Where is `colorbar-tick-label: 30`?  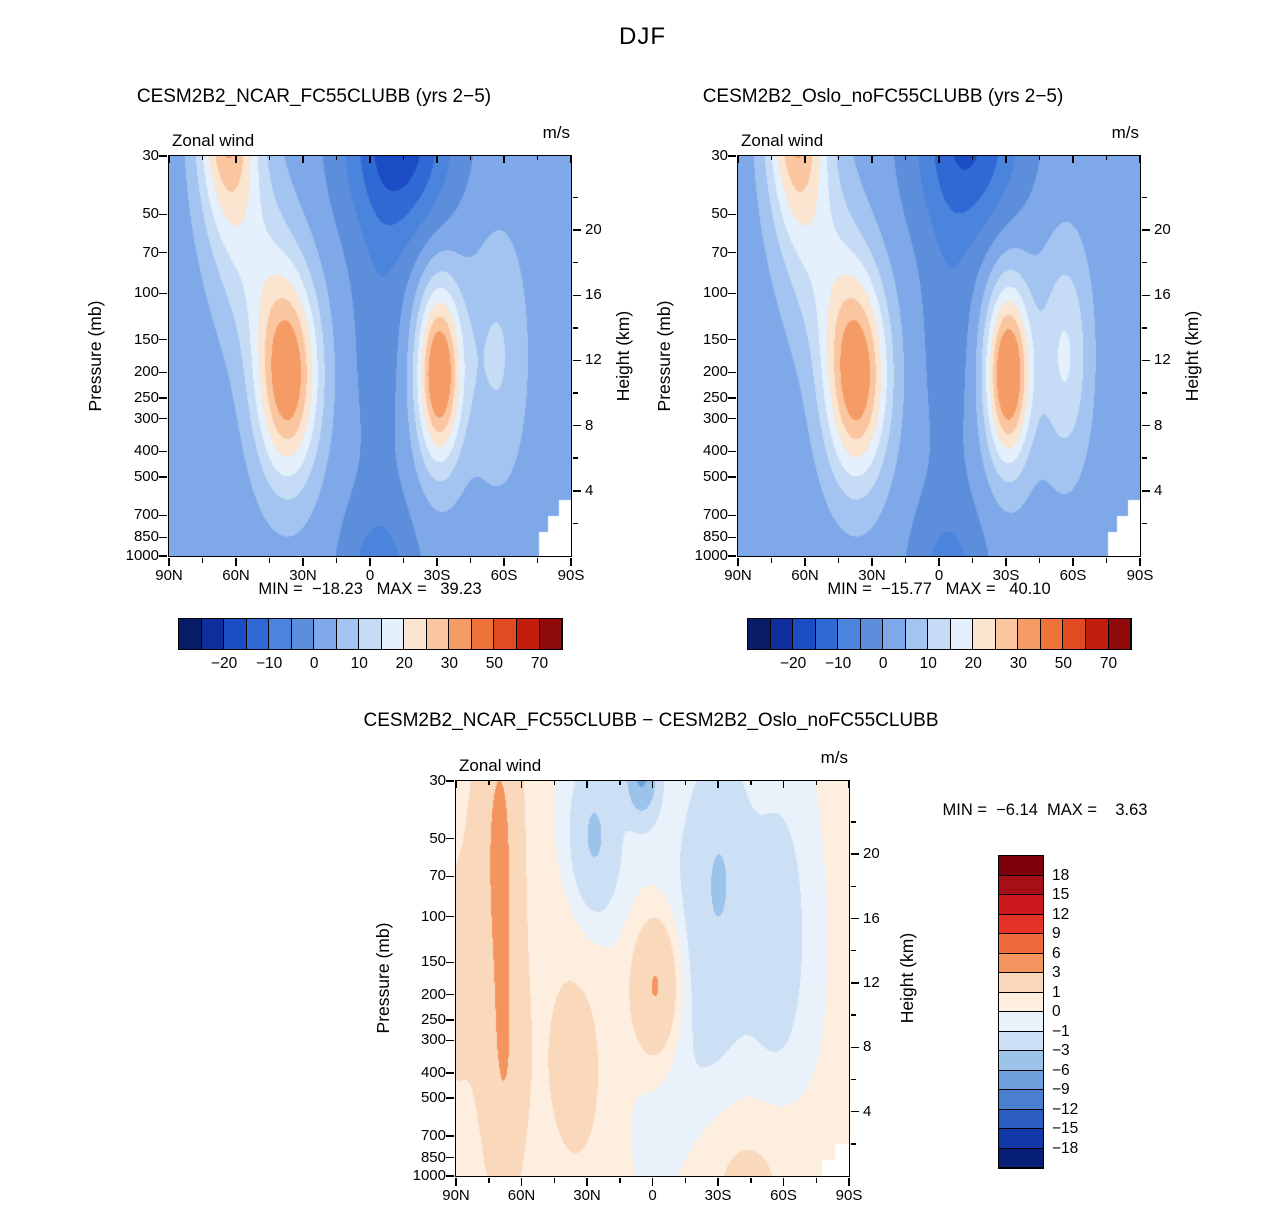
colorbar-tick-label: 30 is located at coordinates (1018, 663).